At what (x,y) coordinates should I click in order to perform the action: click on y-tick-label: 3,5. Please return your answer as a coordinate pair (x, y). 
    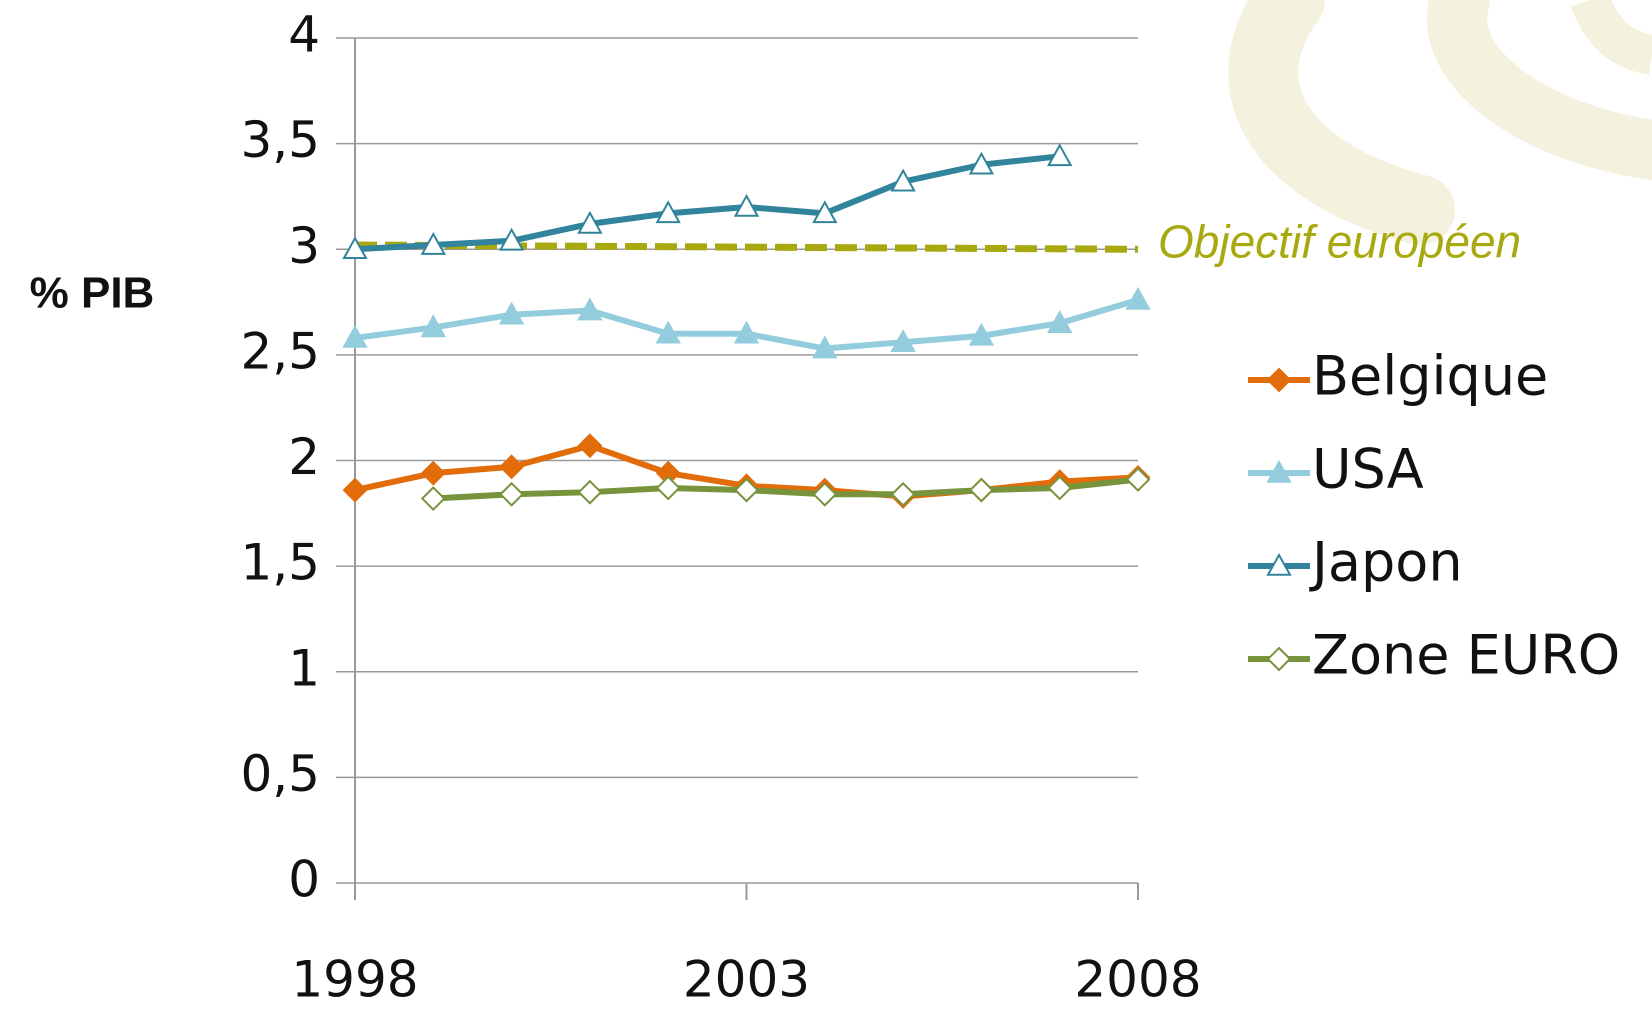
    Looking at the image, I should click on (280, 140).